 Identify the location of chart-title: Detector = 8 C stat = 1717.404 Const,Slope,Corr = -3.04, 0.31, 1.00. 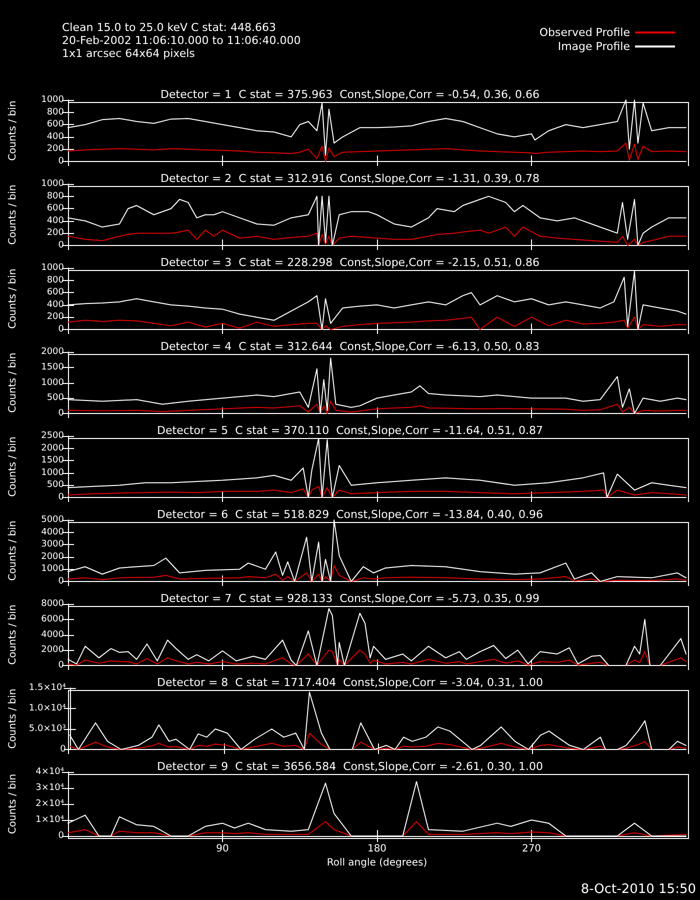
(350, 682).